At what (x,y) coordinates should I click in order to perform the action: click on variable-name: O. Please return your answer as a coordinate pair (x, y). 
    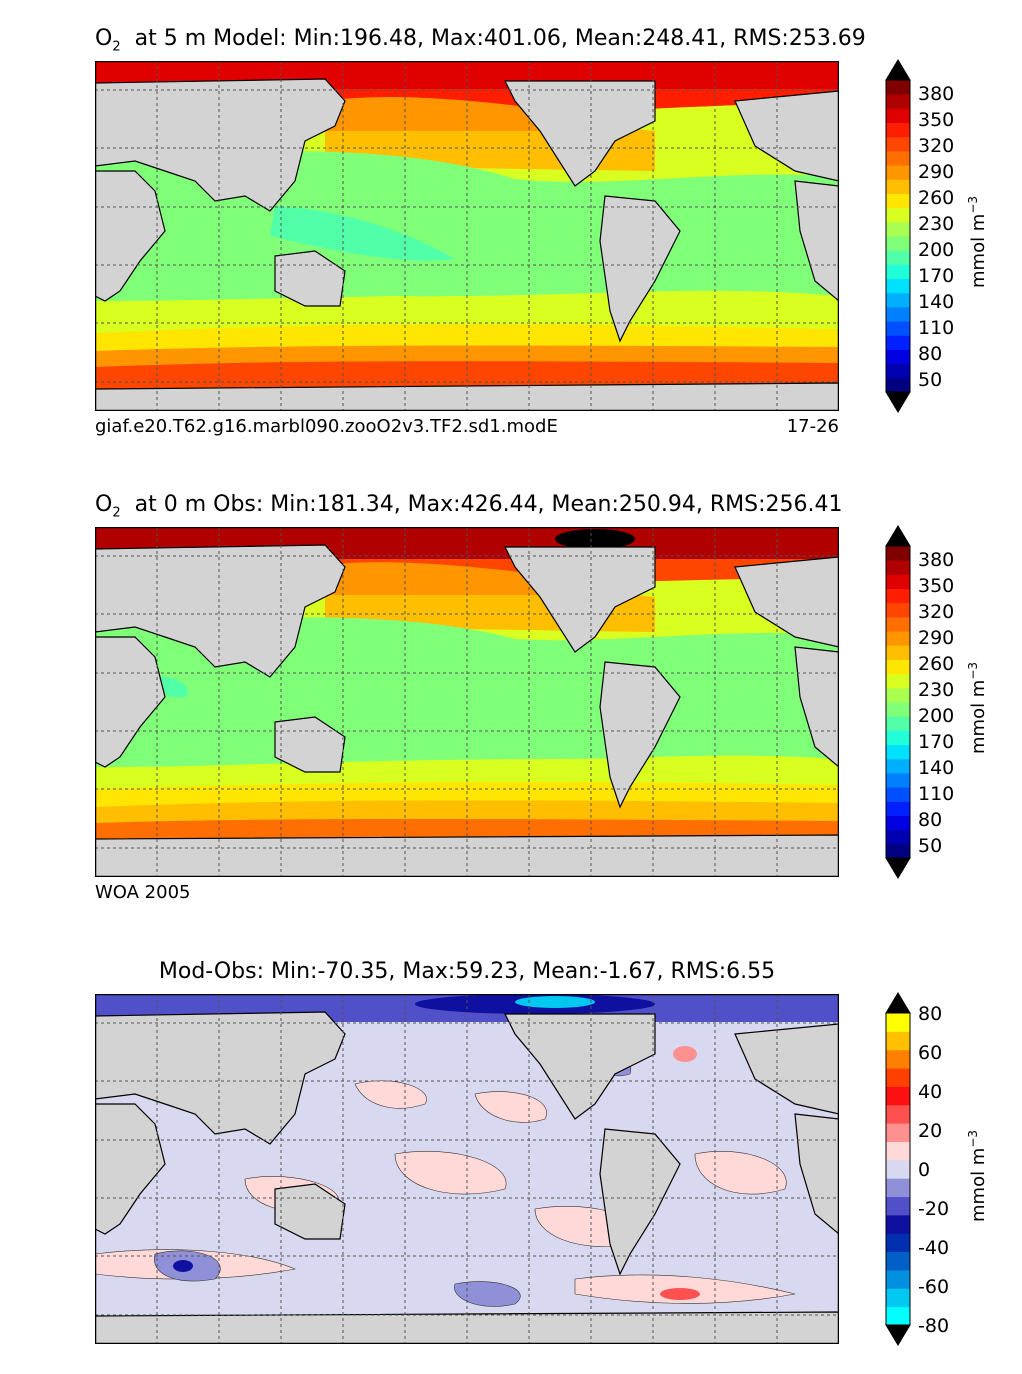
    Looking at the image, I should click on (104, 38).